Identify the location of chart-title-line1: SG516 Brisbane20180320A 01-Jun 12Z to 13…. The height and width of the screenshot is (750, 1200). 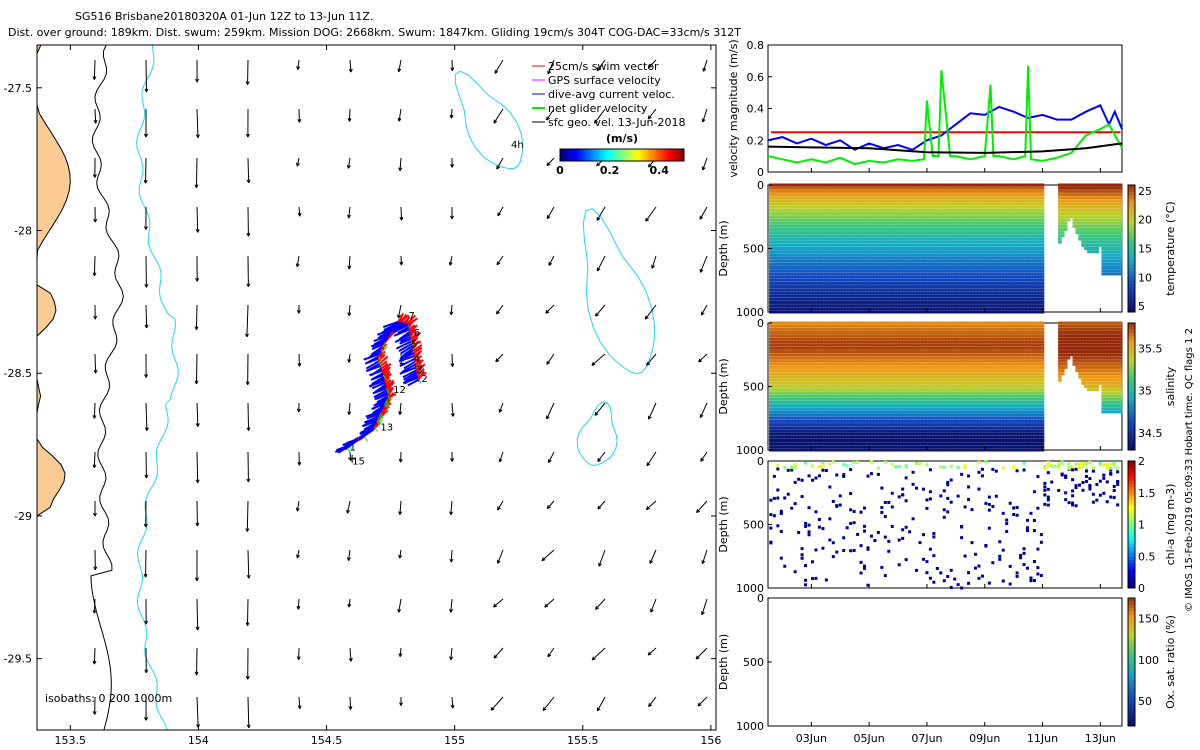
(224, 16).